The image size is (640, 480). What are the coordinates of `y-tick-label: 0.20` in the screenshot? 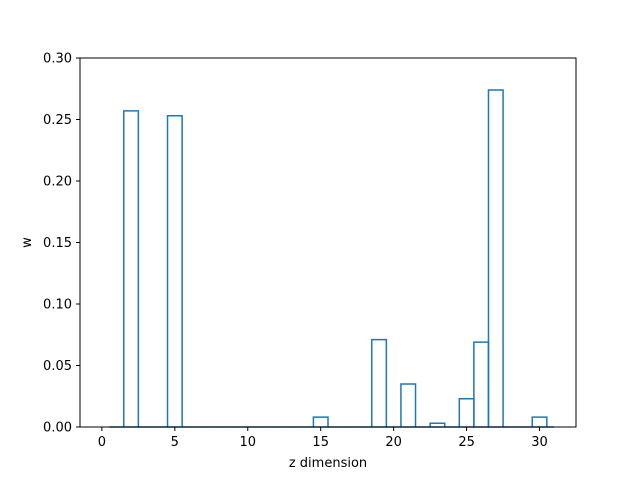 It's located at (57, 182).